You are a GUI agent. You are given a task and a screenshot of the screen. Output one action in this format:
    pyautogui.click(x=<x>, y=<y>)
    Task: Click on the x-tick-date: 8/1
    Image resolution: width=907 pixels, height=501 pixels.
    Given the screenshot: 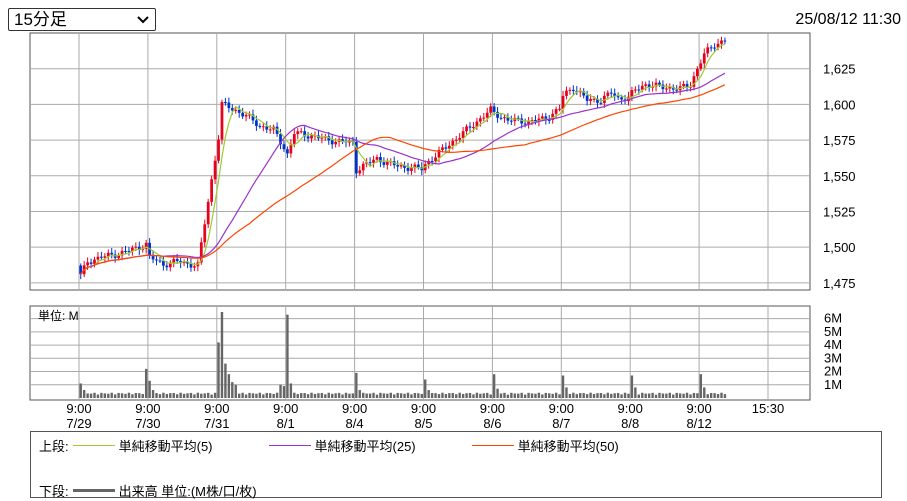 What is the action you would take?
    pyautogui.click(x=286, y=423)
    